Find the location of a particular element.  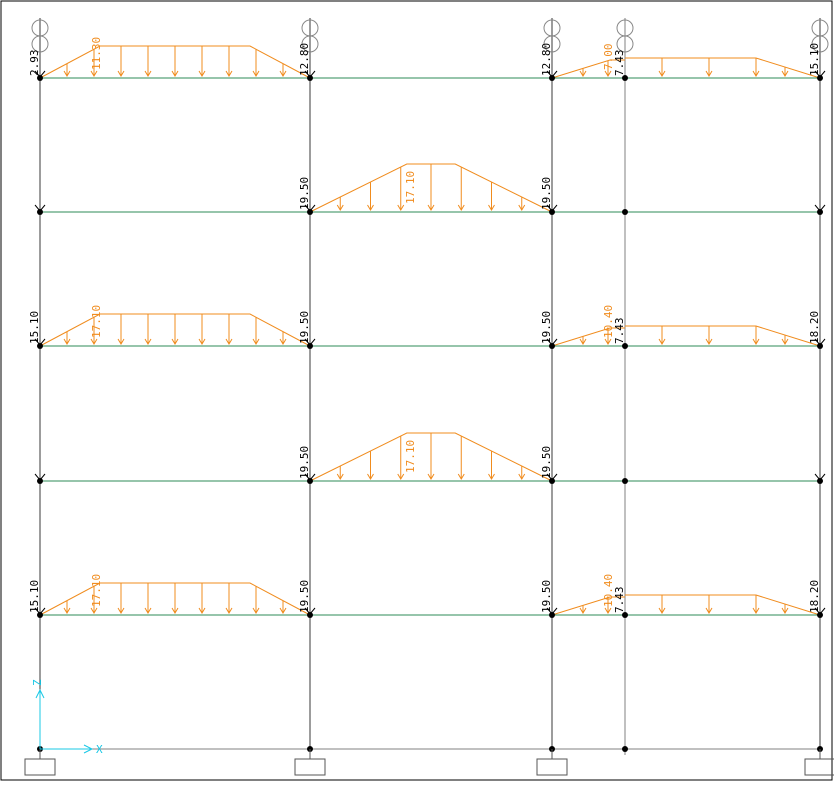

supports is located at coordinates (429, 762).